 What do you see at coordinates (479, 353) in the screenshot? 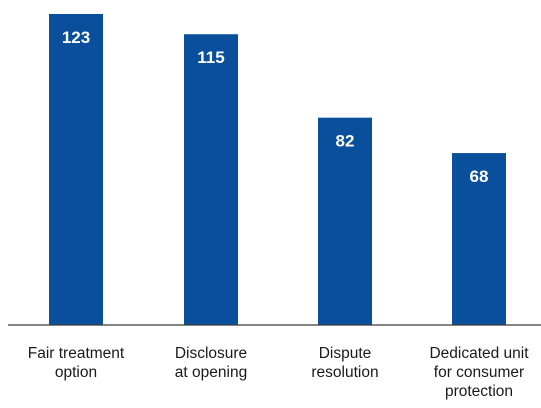
I see `category-label-line: Dedicated unit` at bounding box center [479, 353].